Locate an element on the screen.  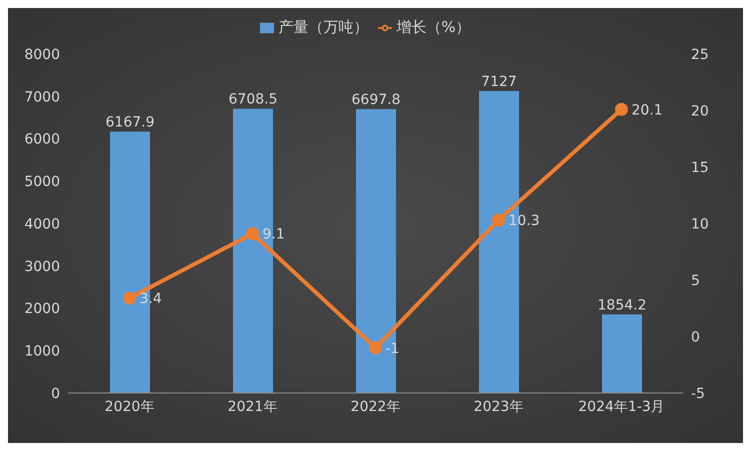
y2-tick-label: 0 is located at coordinates (695, 337).